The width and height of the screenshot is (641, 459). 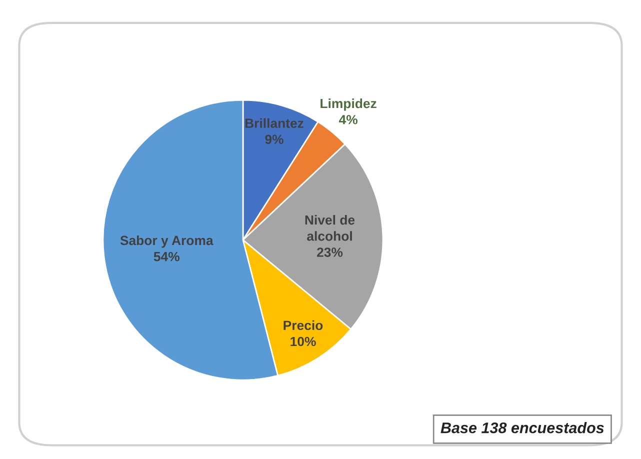 I want to click on slice-label: Limpidez, so click(x=348, y=104).